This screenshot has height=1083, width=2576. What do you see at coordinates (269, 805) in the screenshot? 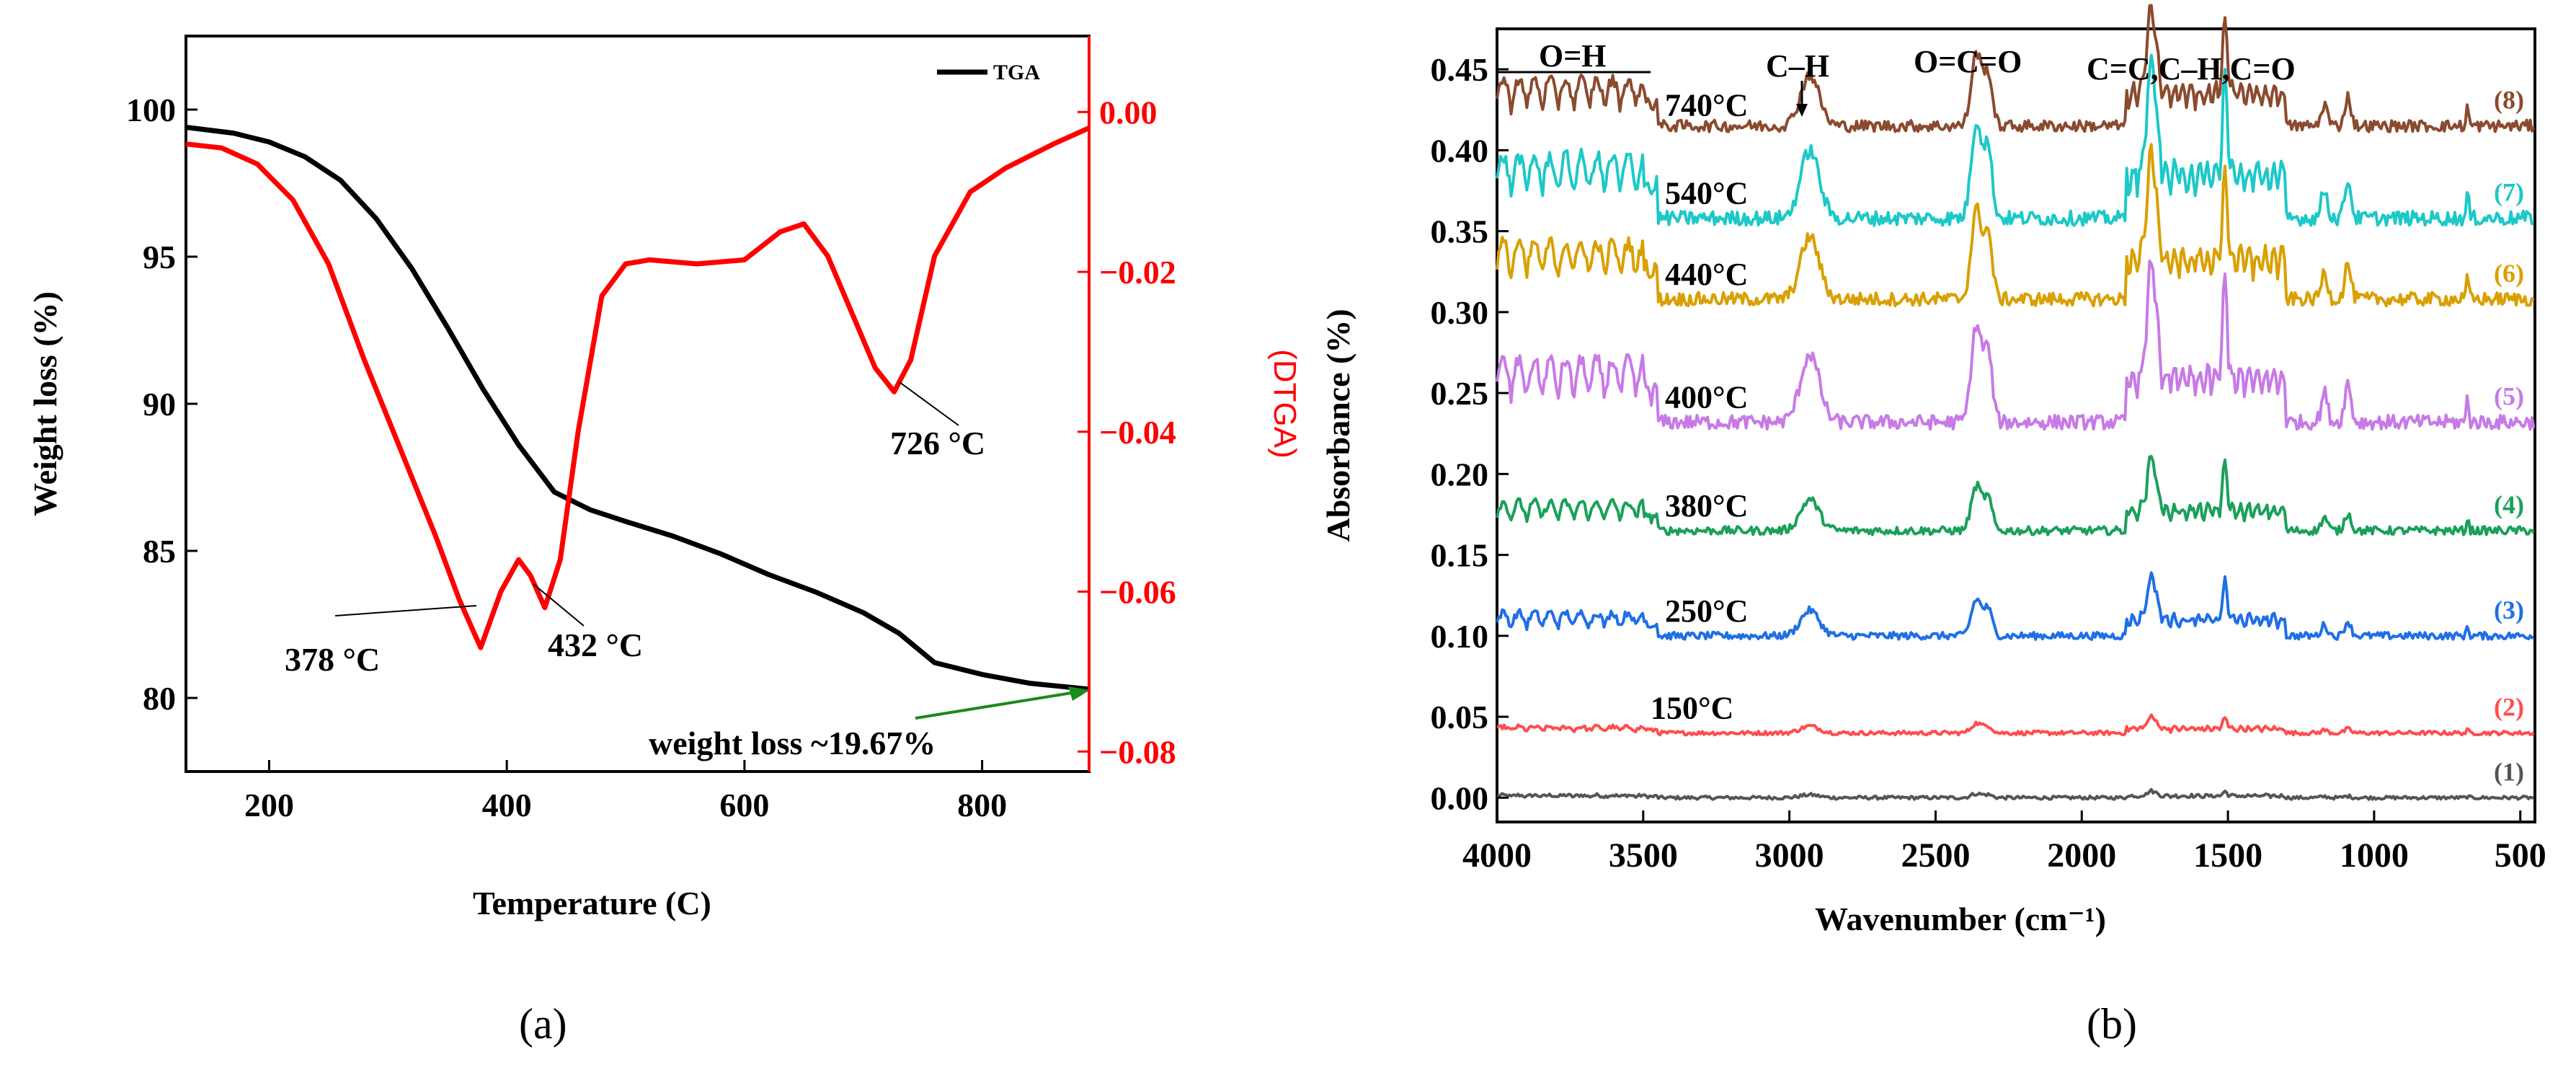
I see `a-x-tick-label: 200` at bounding box center [269, 805].